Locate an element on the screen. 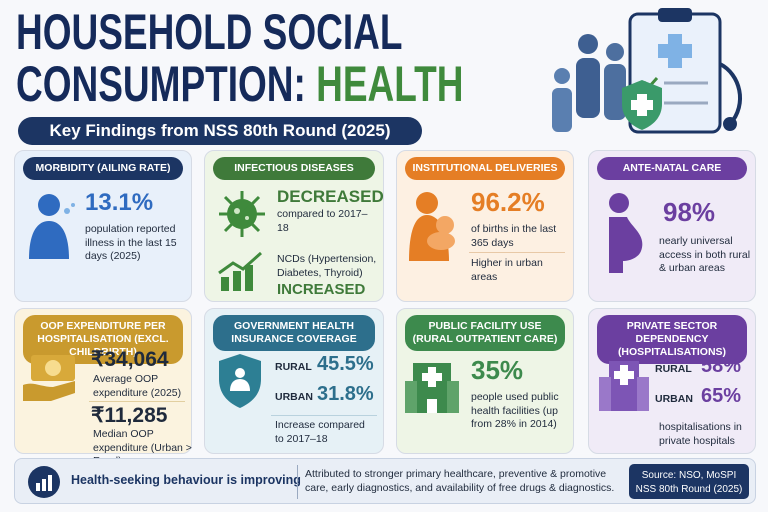  source-line: Source: NSO, MoSPI is located at coordinates (689, 475).